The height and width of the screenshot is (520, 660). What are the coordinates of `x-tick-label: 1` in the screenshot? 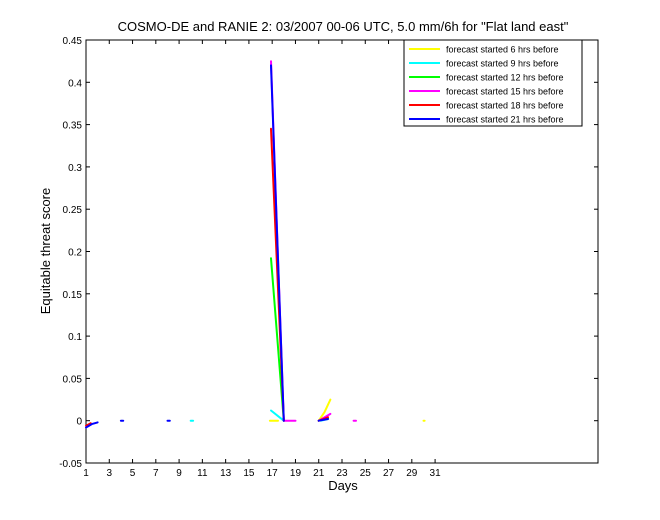 It's located at (86, 473).